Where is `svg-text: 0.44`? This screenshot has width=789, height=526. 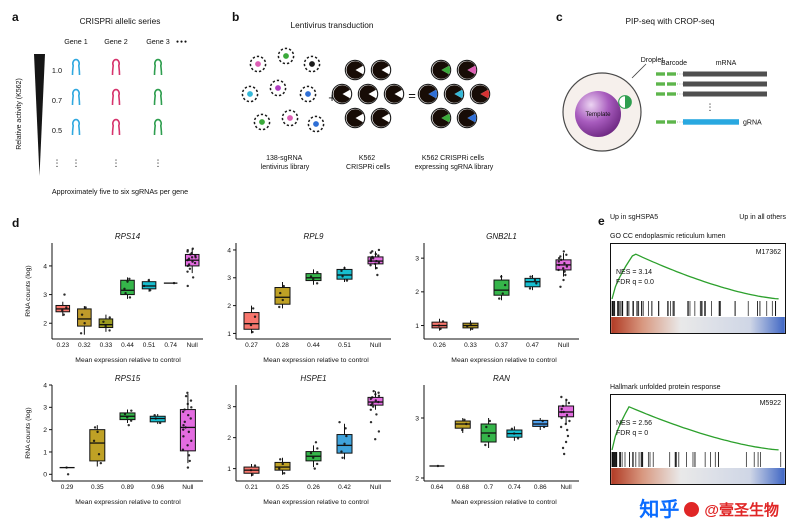
svg-text: 0.44 is located at coordinates (313, 345).